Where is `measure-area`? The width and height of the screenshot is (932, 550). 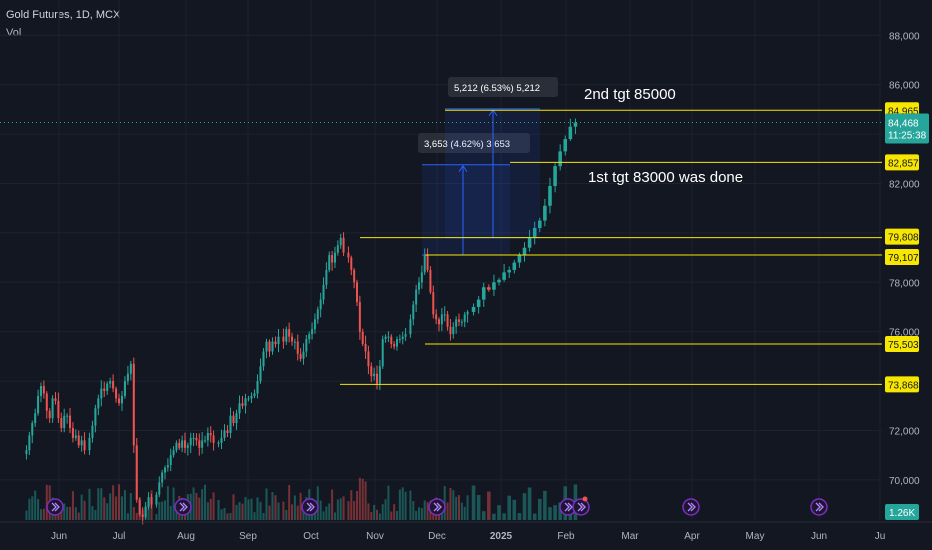
measure-area is located at coordinates (466, 209).